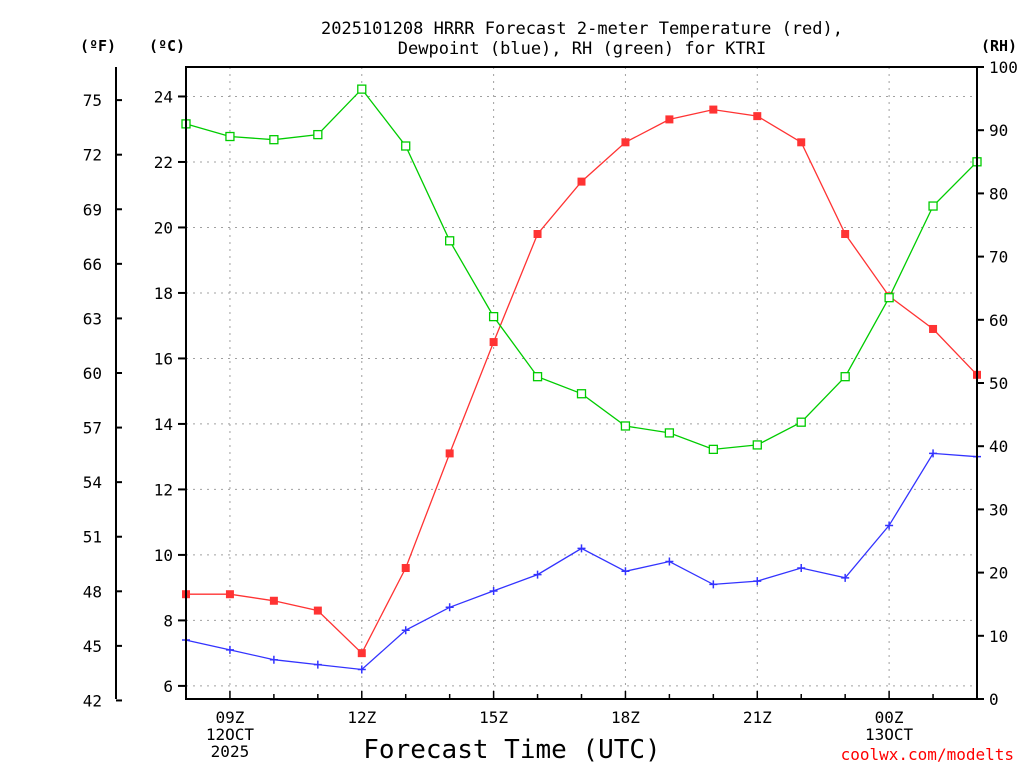 The width and height of the screenshot is (1024, 768). Describe the element at coordinates (998, 130) in the screenshot. I see `rh-tick-label: 90` at that location.